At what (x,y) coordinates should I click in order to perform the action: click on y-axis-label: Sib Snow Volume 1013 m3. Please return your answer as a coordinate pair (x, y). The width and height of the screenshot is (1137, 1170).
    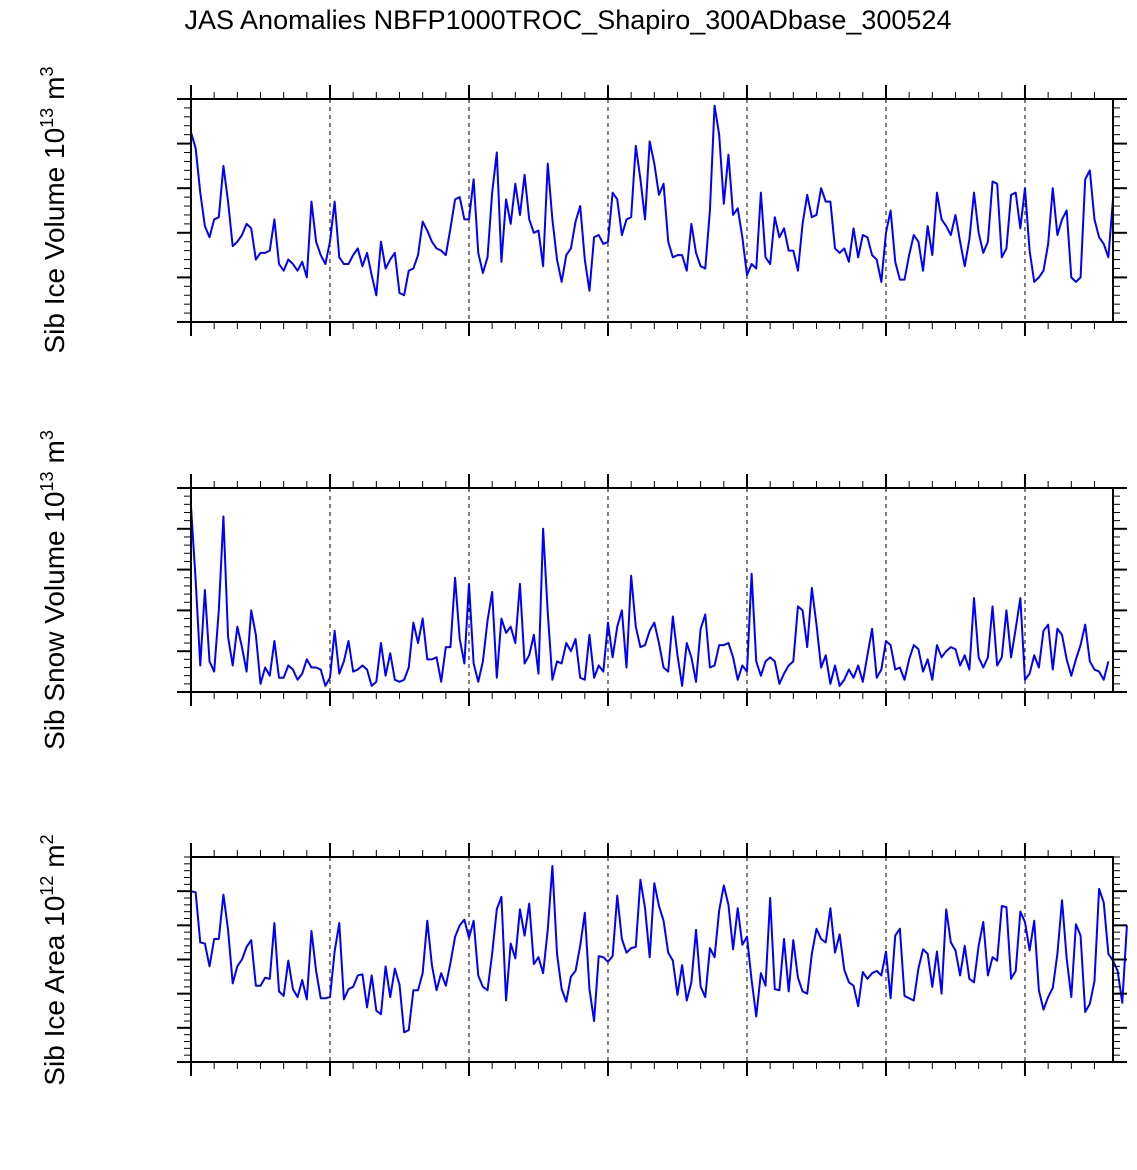
    Looking at the image, I should click on (53, 590).